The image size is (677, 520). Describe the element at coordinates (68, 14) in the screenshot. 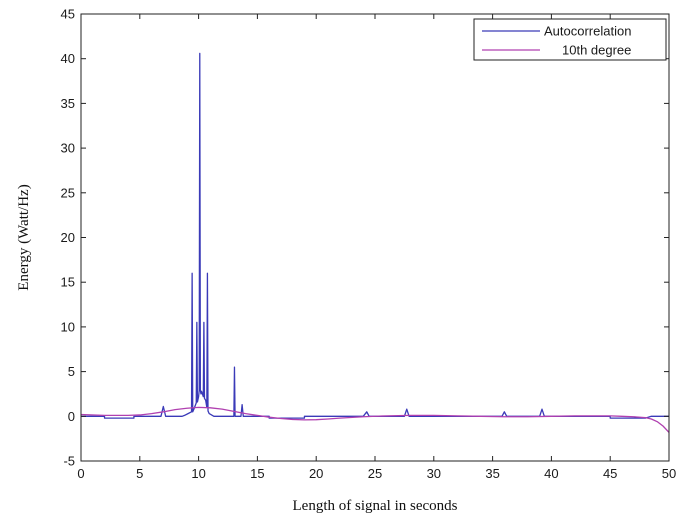

I see `y-tick-label: 45` at that location.